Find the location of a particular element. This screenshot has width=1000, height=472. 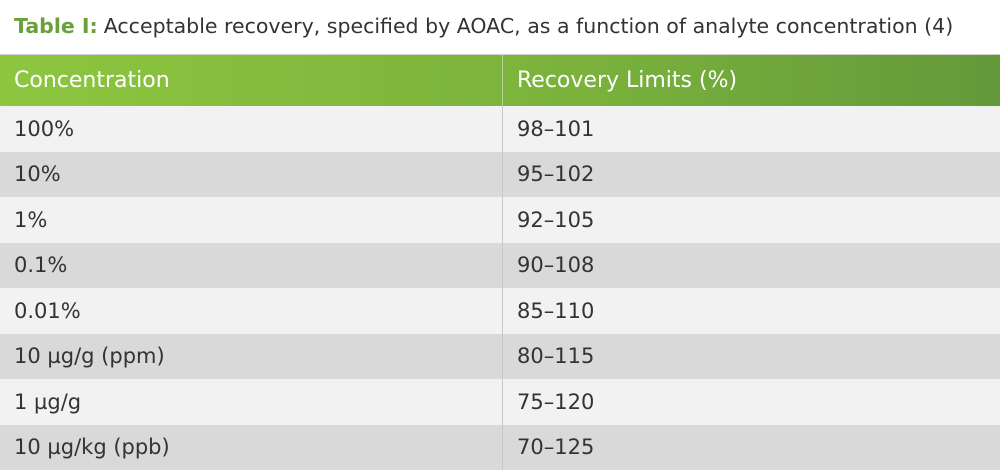

title-label: Table I: is located at coordinates (56, 26).